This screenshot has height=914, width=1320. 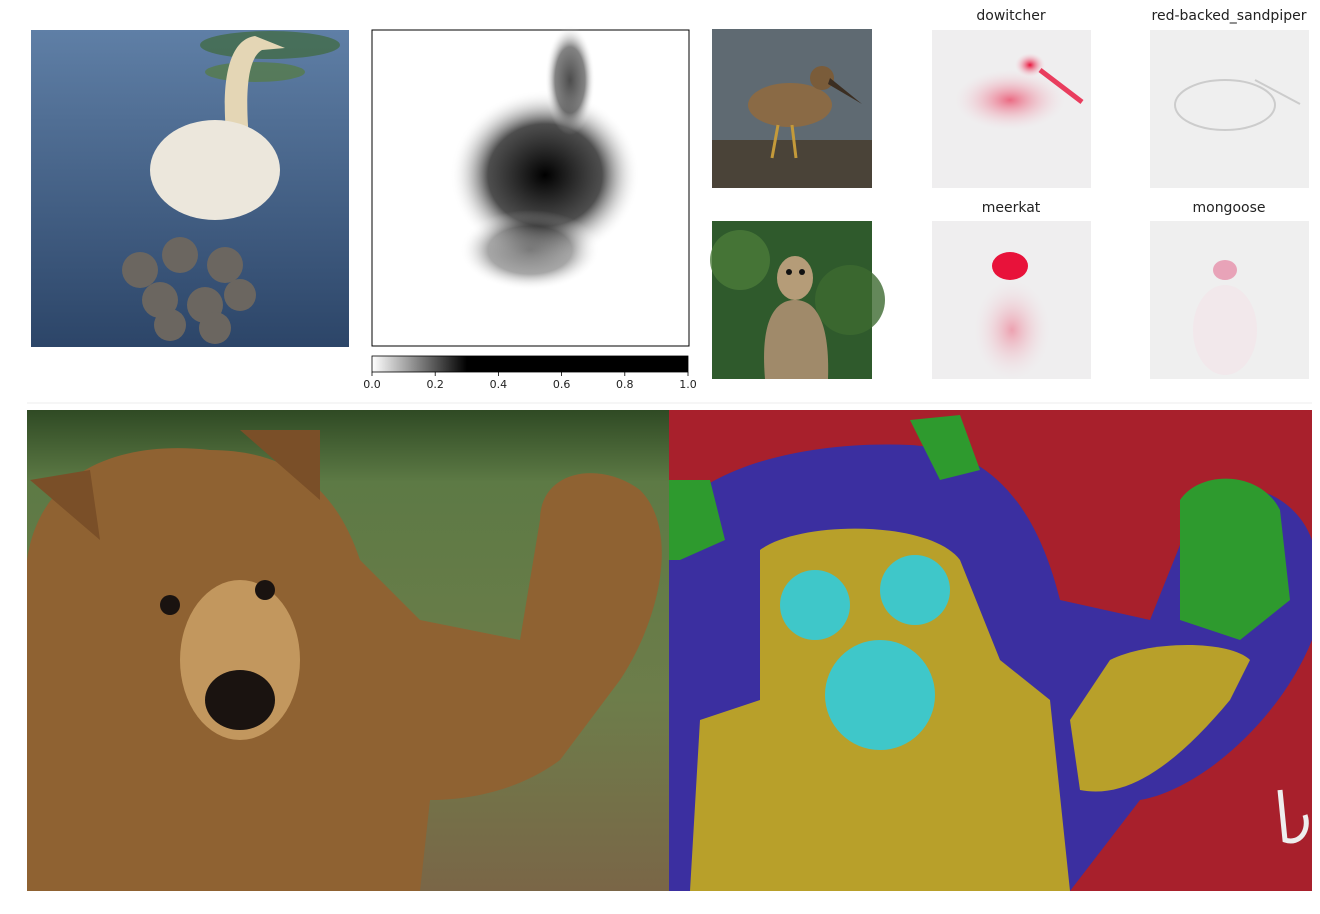 I want to click on panel-title: red-backed_sandpiper, so click(x=1229, y=16).